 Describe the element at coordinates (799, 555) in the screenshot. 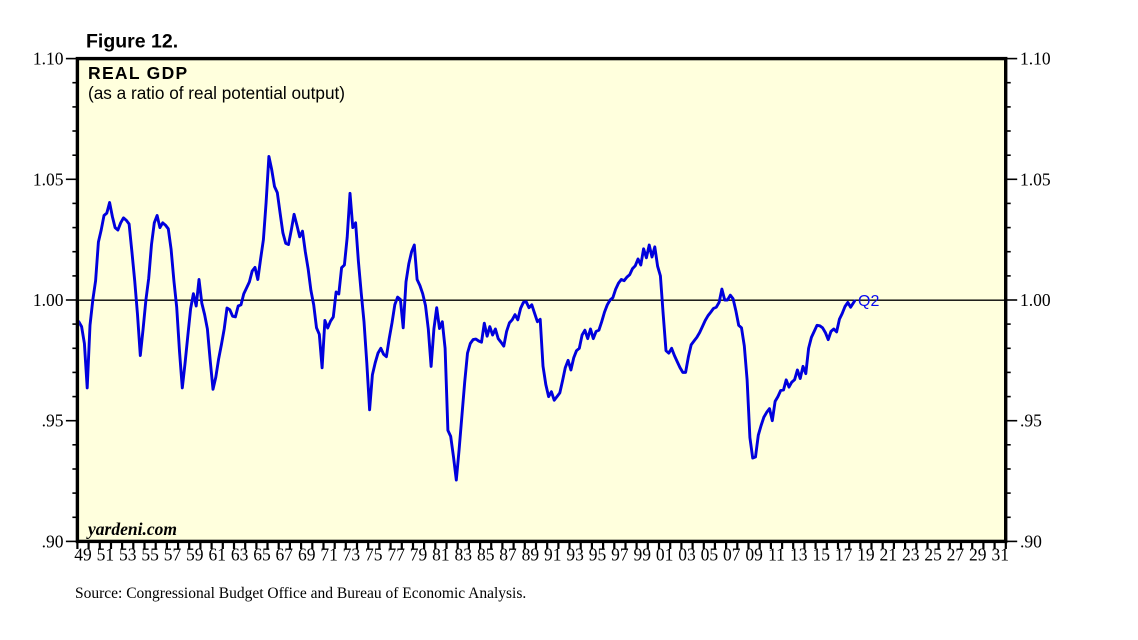

I see `svg-text: 13` at that location.